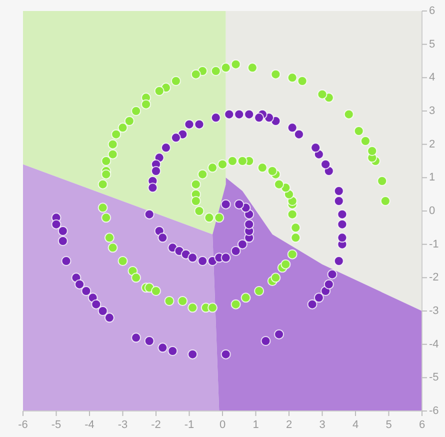  I want to click on x-tick-label: 3, so click(322, 425).